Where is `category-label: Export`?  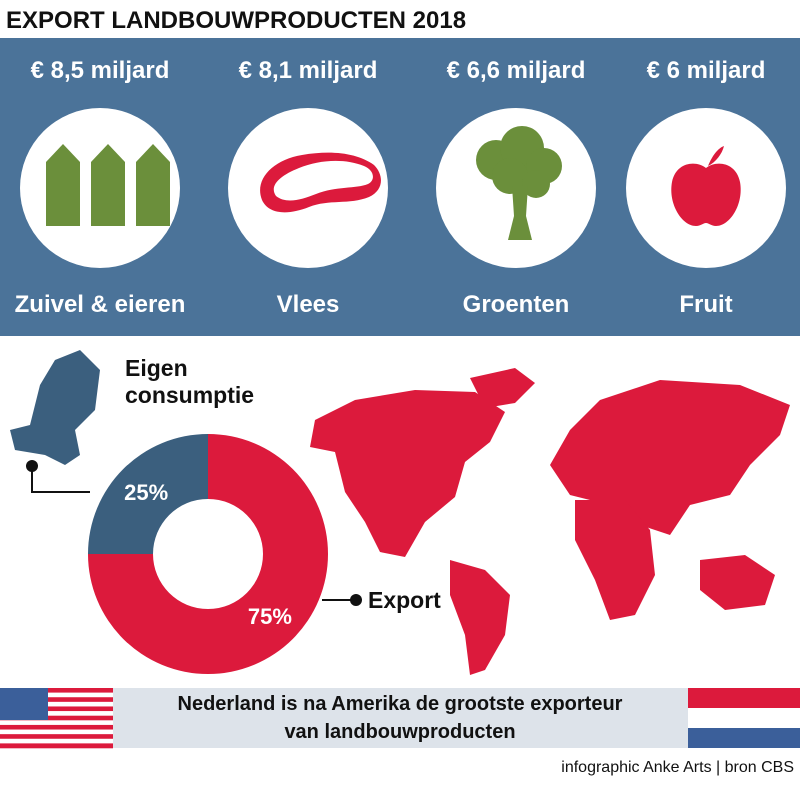
category-label: Export is located at coordinates (404, 600).